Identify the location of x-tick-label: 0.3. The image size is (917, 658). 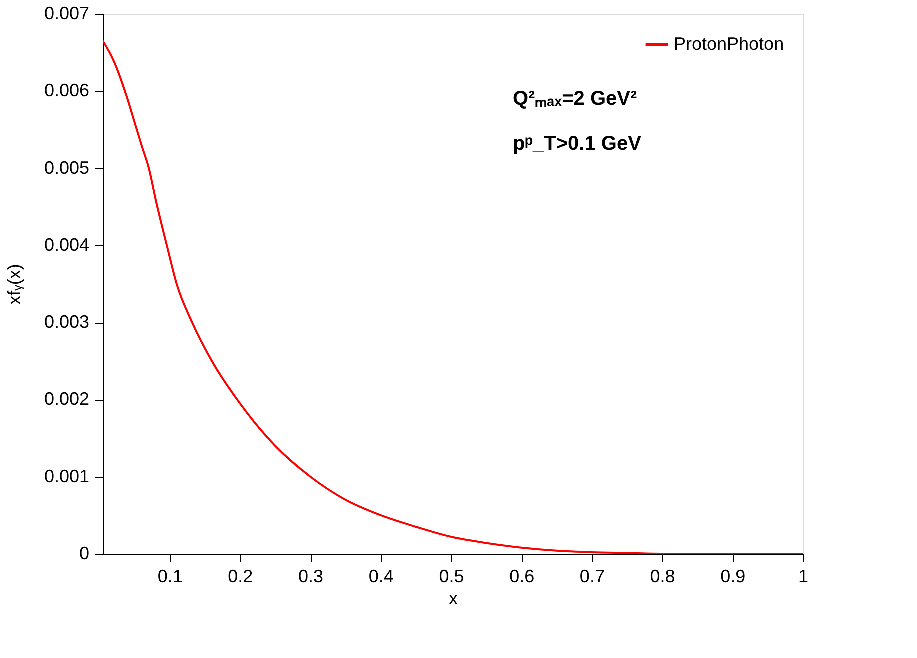
(311, 576).